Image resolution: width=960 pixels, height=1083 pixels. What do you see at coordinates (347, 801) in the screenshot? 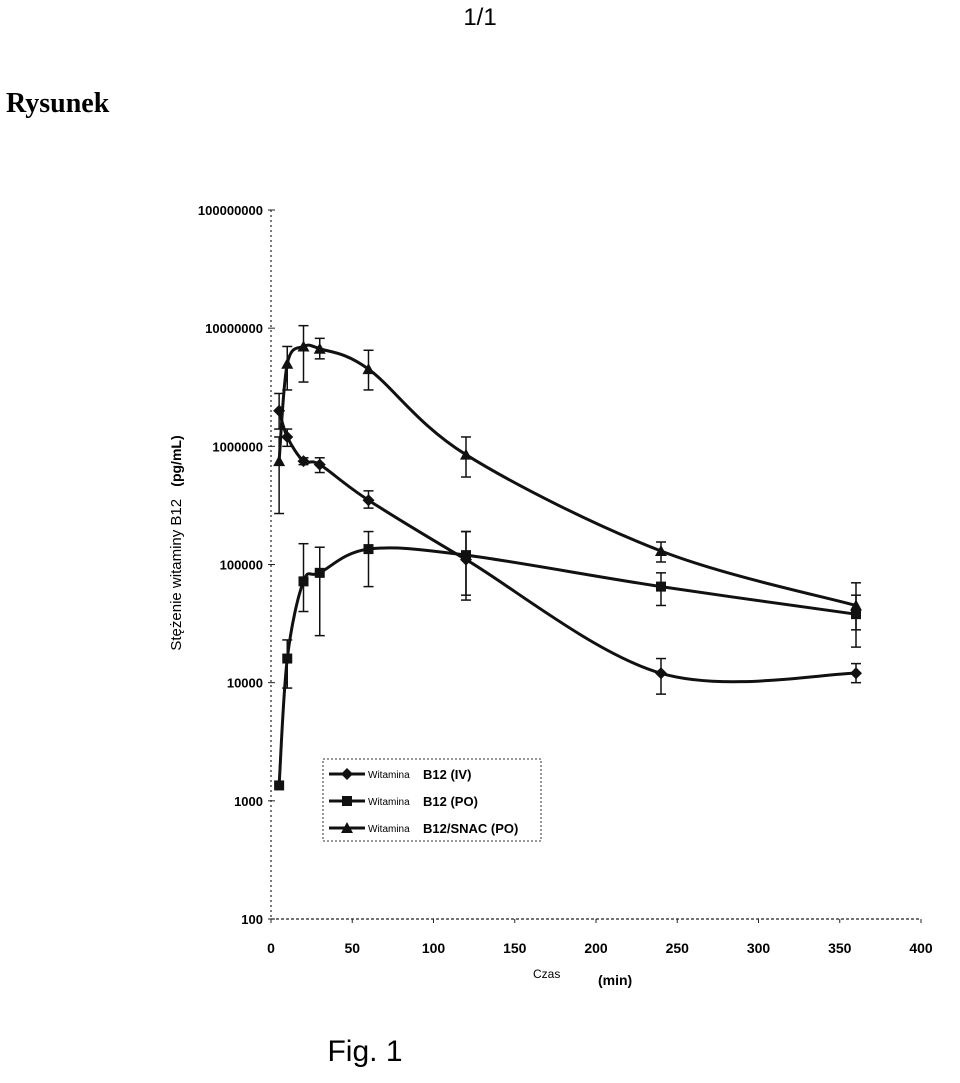
I see `legend-marker-po` at bounding box center [347, 801].